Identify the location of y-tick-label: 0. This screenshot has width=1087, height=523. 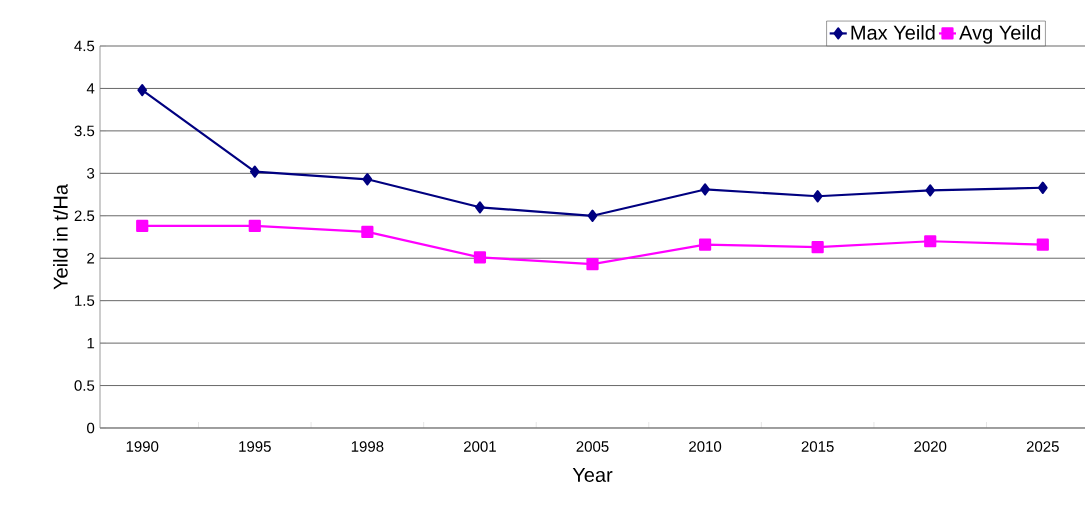
(91, 428).